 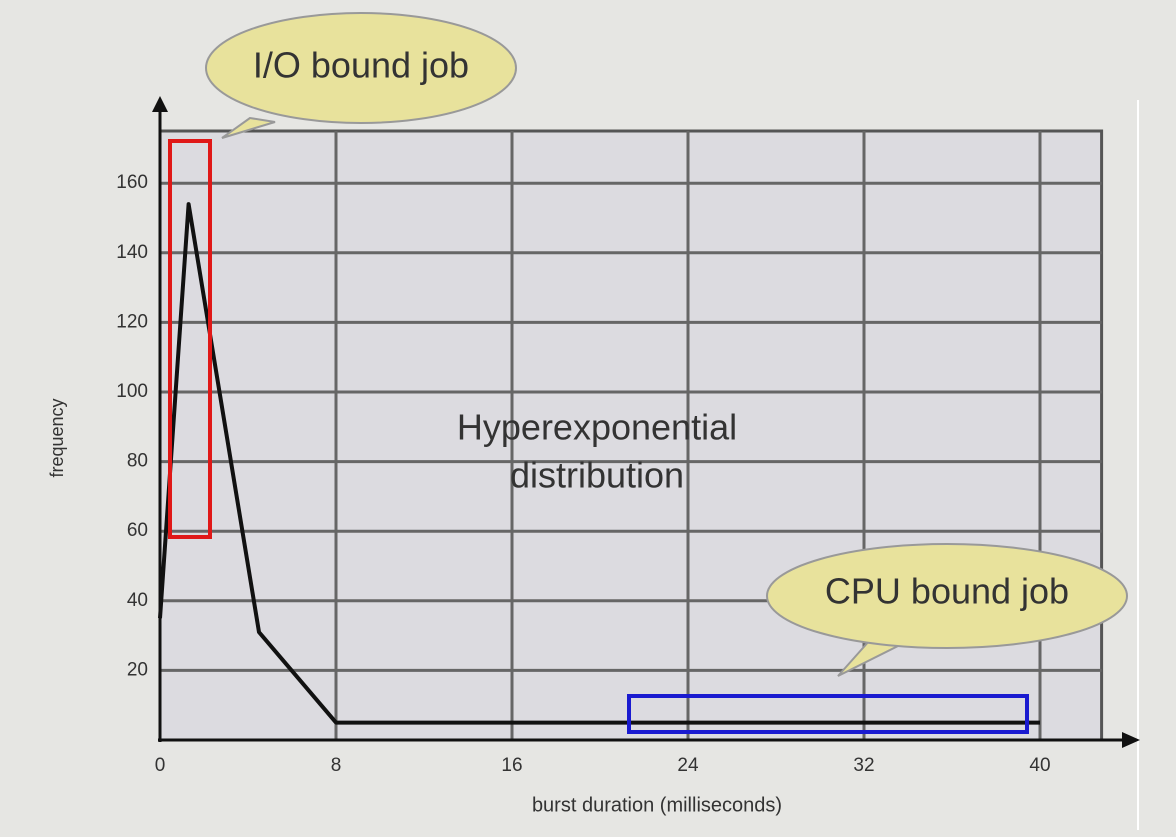 What do you see at coordinates (1131, 740) in the screenshot?
I see `x-arrow` at bounding box center [1131, 740].